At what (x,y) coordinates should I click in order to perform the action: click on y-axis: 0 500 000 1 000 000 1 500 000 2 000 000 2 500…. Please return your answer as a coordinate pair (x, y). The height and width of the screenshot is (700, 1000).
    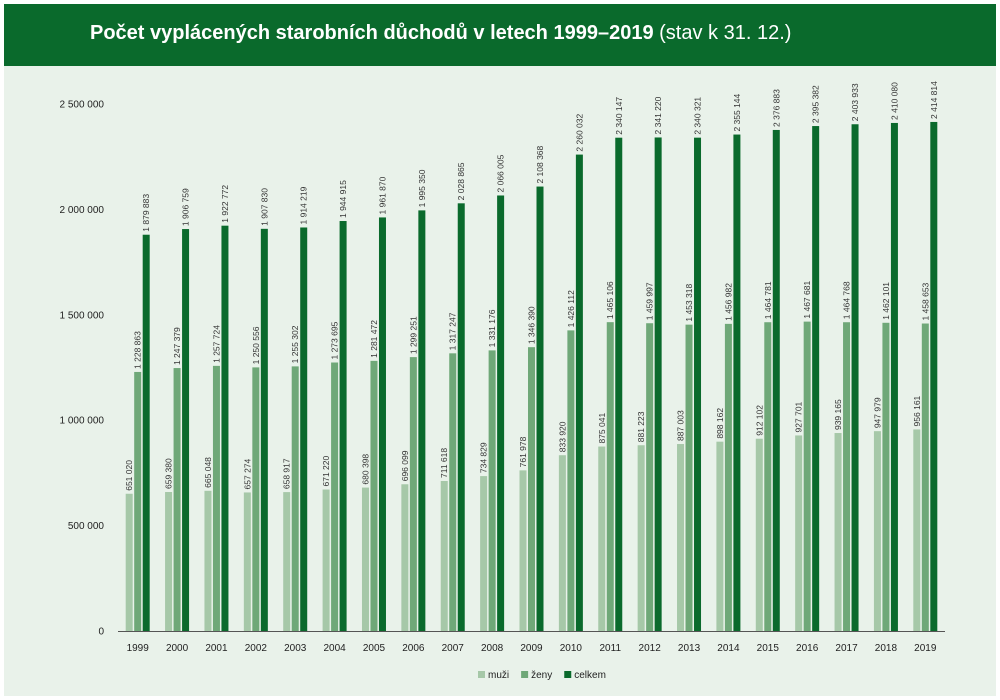
    Looking at the image, I should click on (82, 369).